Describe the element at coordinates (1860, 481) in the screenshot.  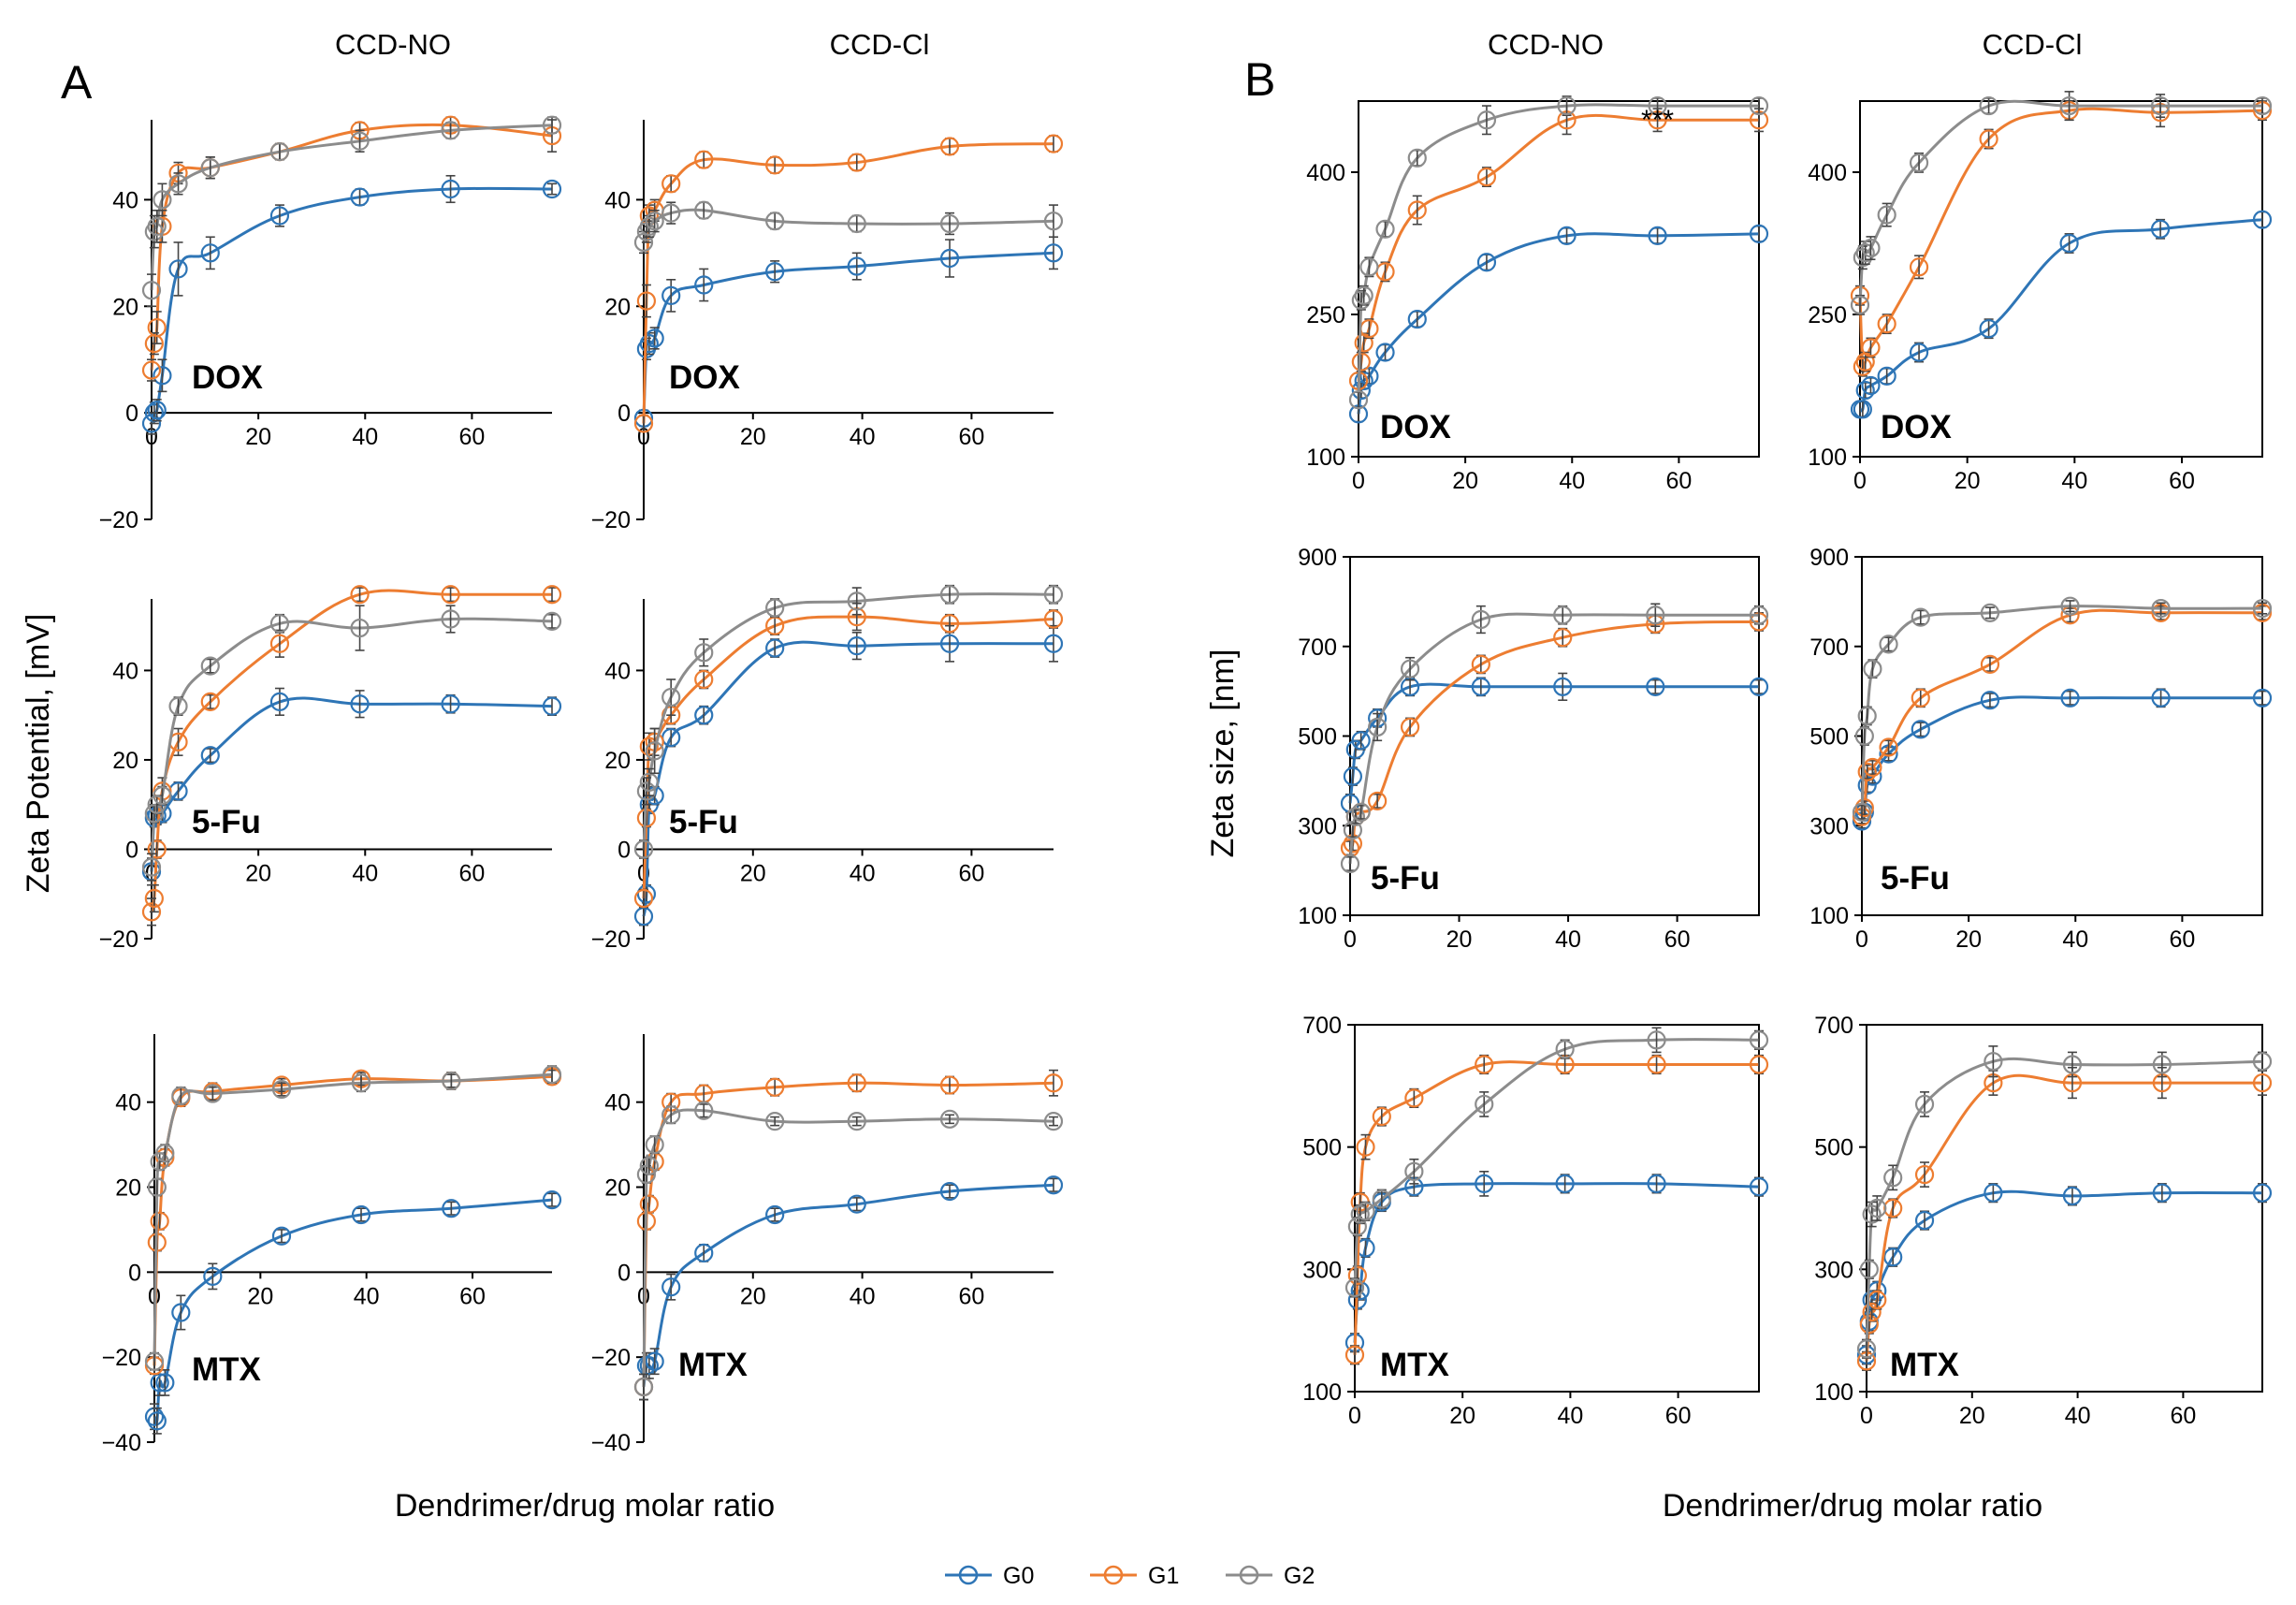
I see `x-tick-label: 0` at that location.